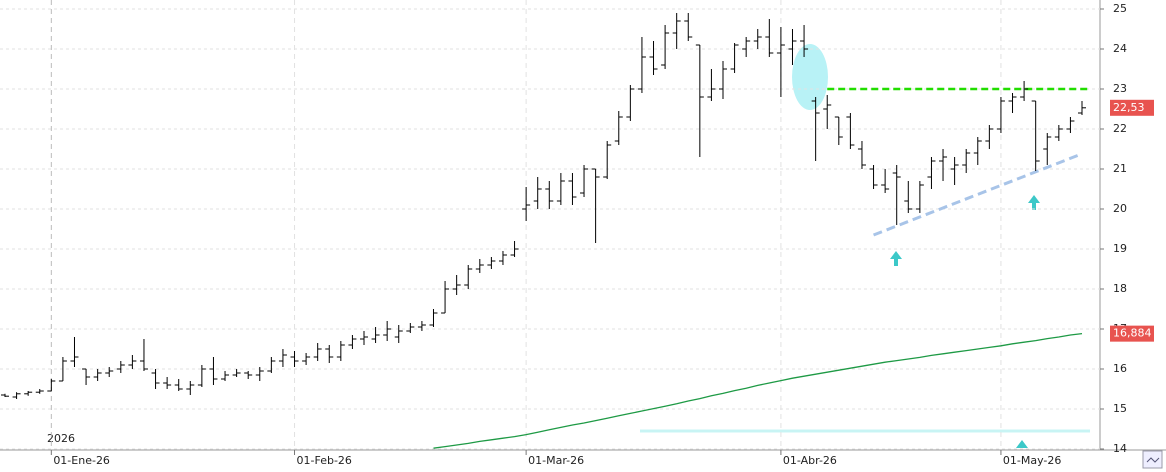  What do you see at coordinates (1120, 288) in the screenshot?
I see `y-tick-label: 18` at bounding box center [1120, 288].